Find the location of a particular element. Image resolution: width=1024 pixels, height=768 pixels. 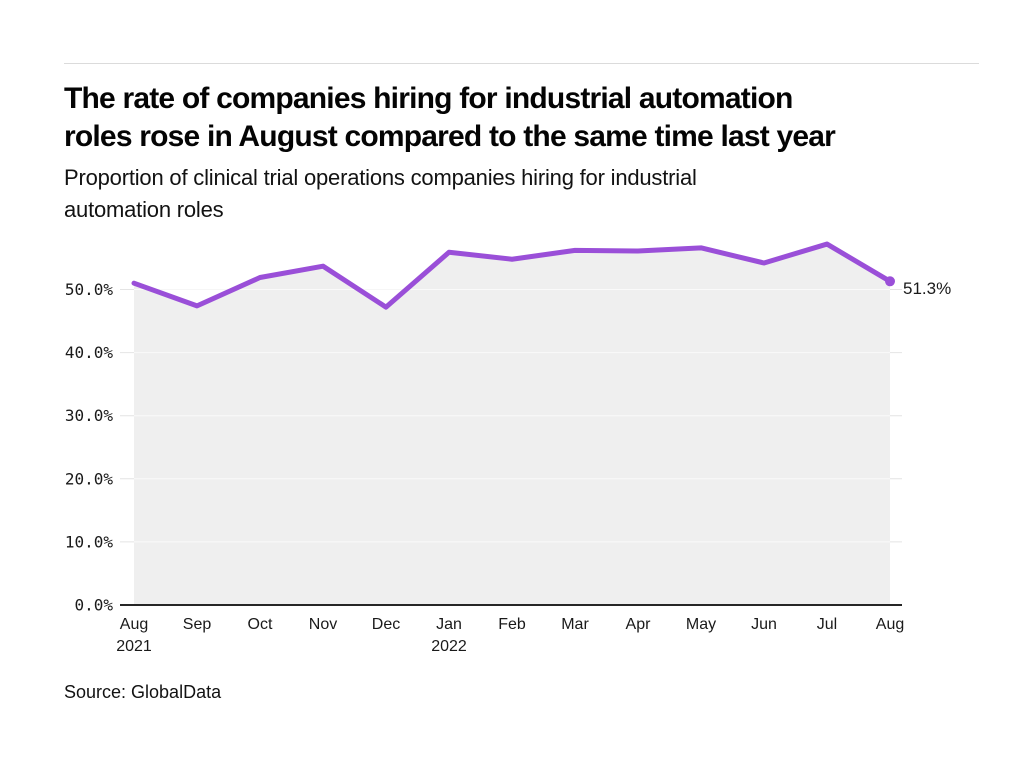

x-axis-year-label: 2022 is located at coordinates (449, 646).